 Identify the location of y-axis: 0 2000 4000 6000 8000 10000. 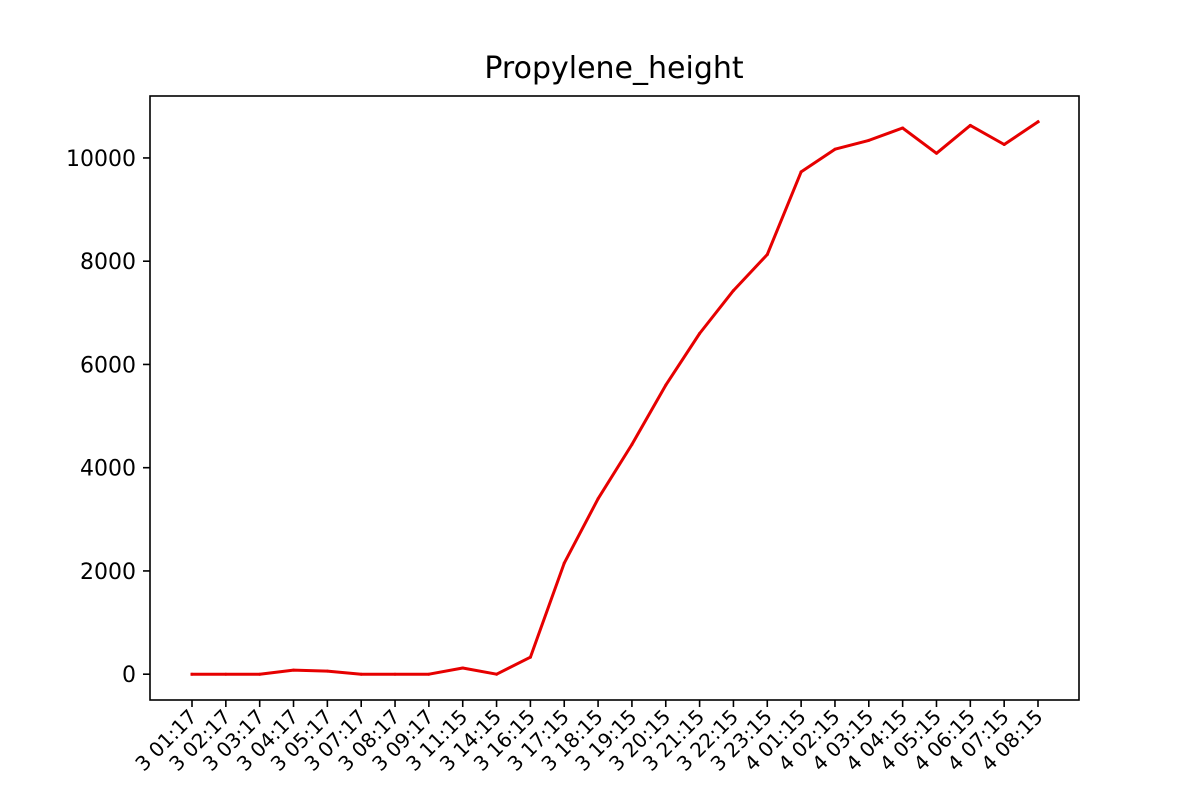
(108, 417).